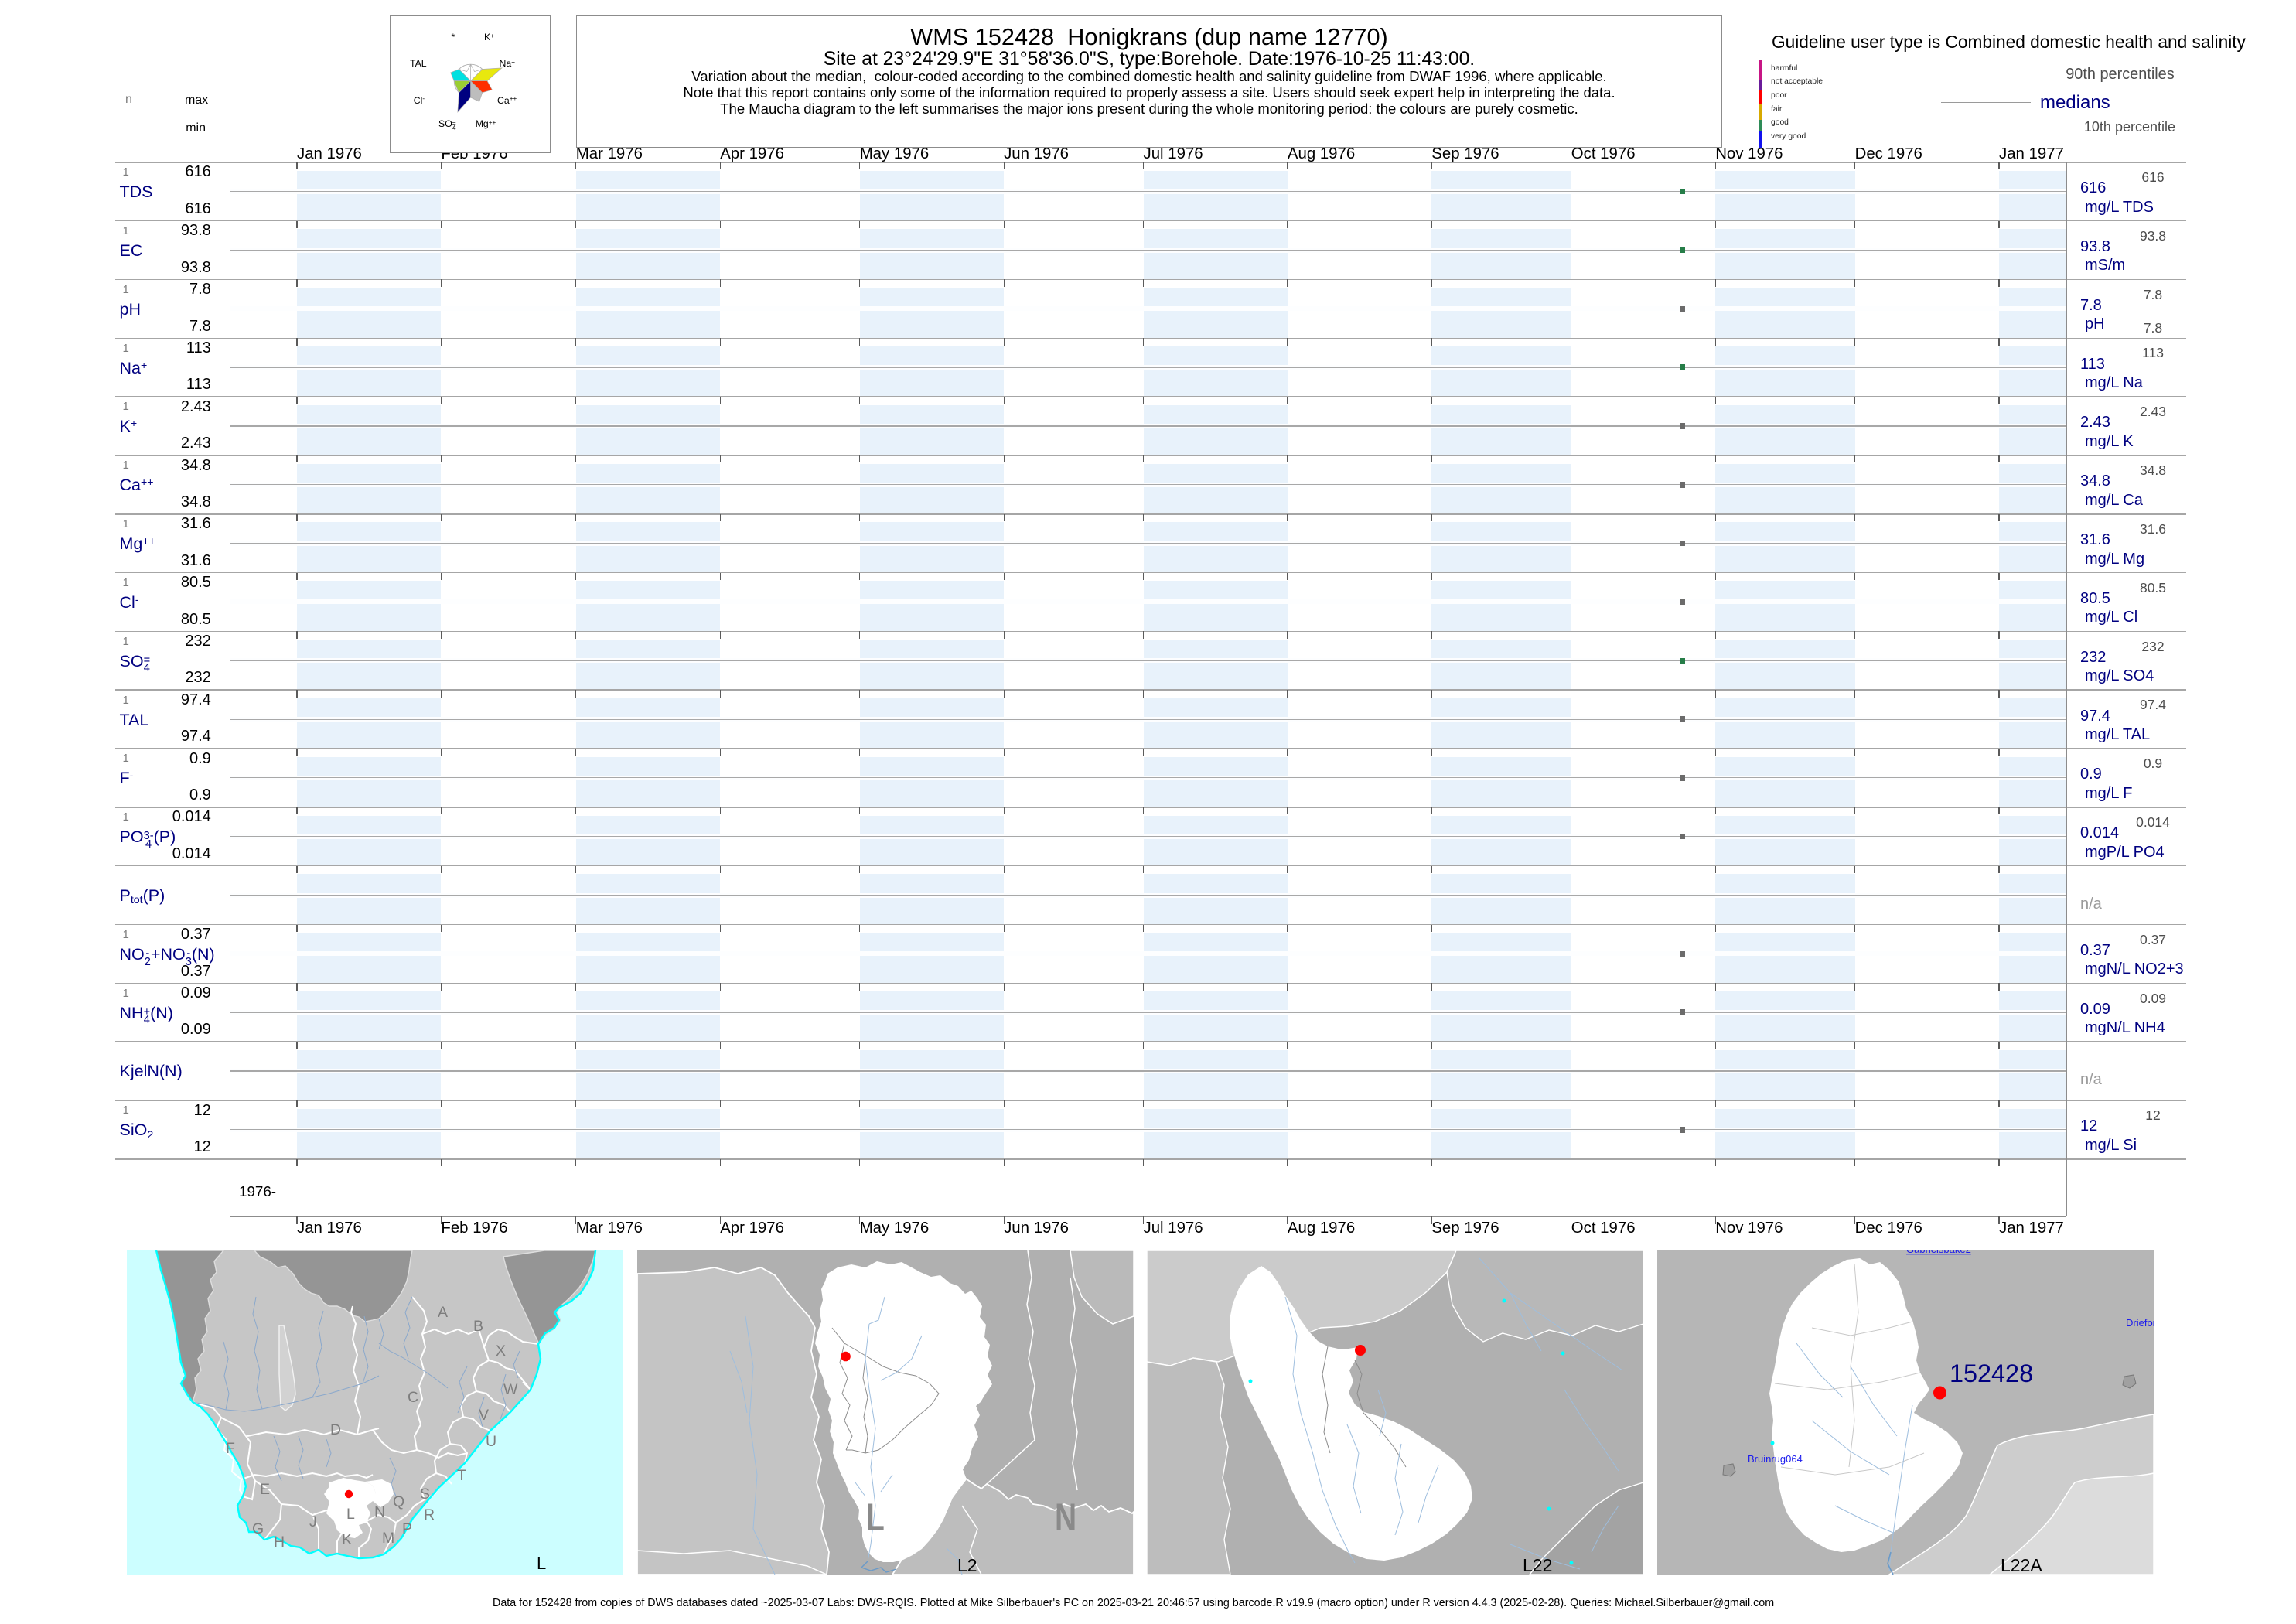 Image resolution: width=2296 pixels, height=1624 pixels. What do you see at coordinates (1938, 1252) in the screenshot?
I see `svg-text: Gabriëlsbake2` at bounding box center [1938, 1252].